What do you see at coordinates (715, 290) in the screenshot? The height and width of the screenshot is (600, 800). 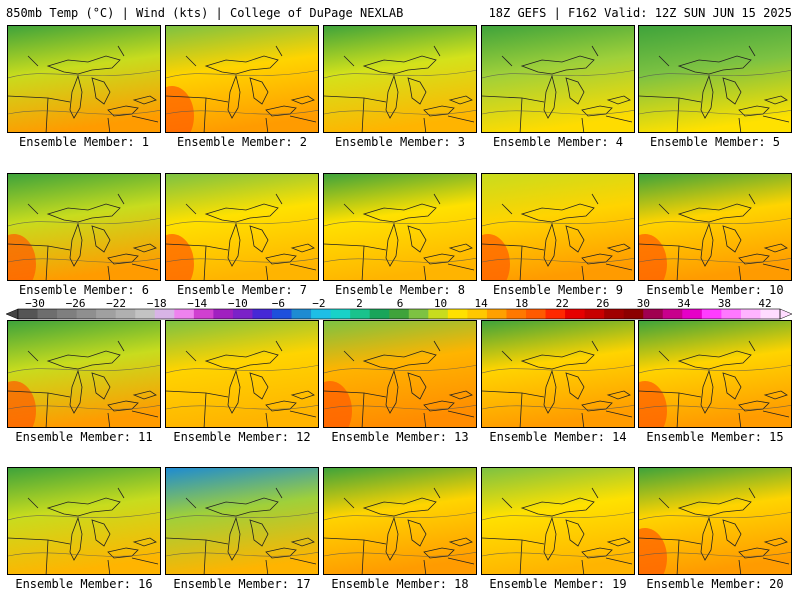 I see `ensemble-member-caption: Ensemble Member: 10` at bounding box center [715, 290].